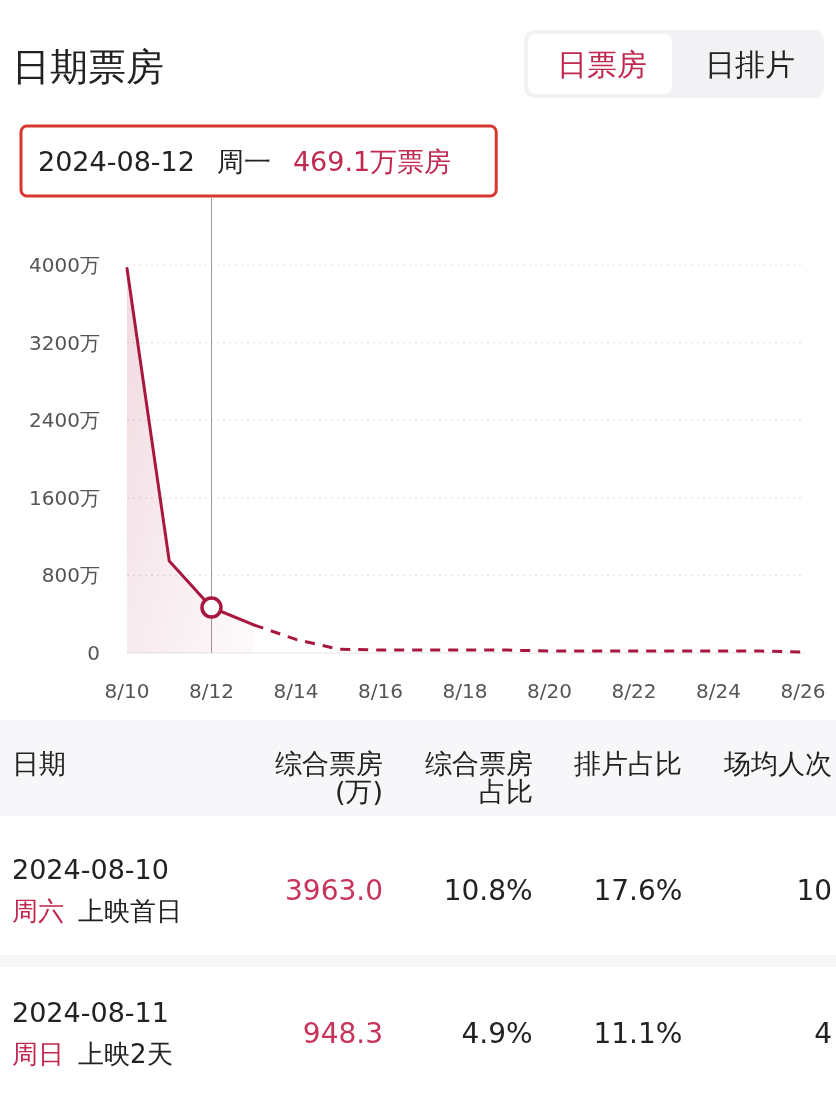 Image resolution: width=836 pixels, height=1098 pixels. Describe the element at coordinates (823, 1033) in the screenshot. I see `text: 4` at that location.